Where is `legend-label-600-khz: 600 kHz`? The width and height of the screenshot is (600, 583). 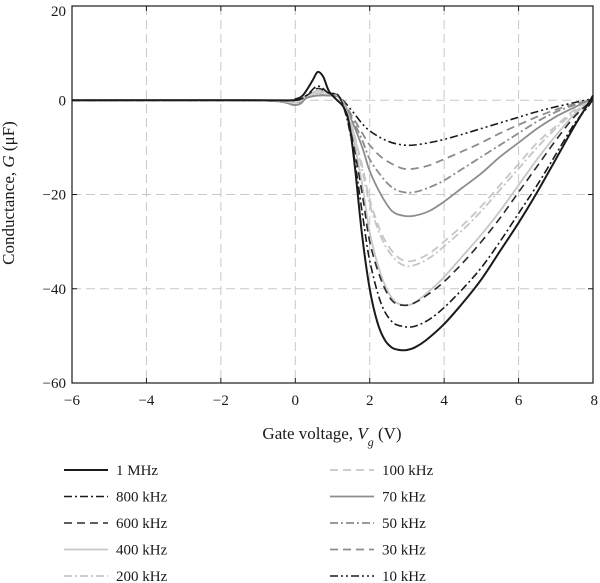 legend-label-600-khz: 600 kHz is located at coordinates (142, 524).